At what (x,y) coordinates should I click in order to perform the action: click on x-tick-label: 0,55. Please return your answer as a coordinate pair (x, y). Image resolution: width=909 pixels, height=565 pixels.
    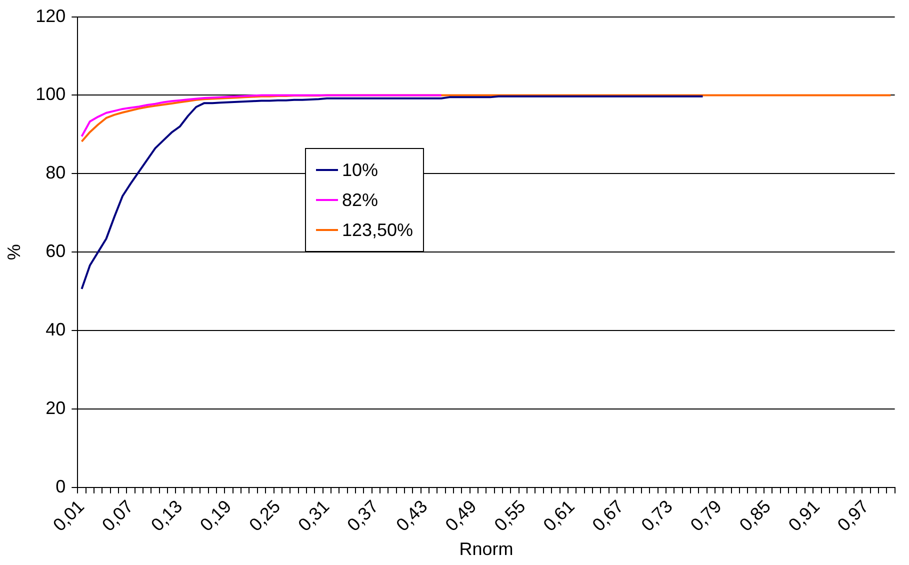
    Looking at the image, I should click on (510, 516).